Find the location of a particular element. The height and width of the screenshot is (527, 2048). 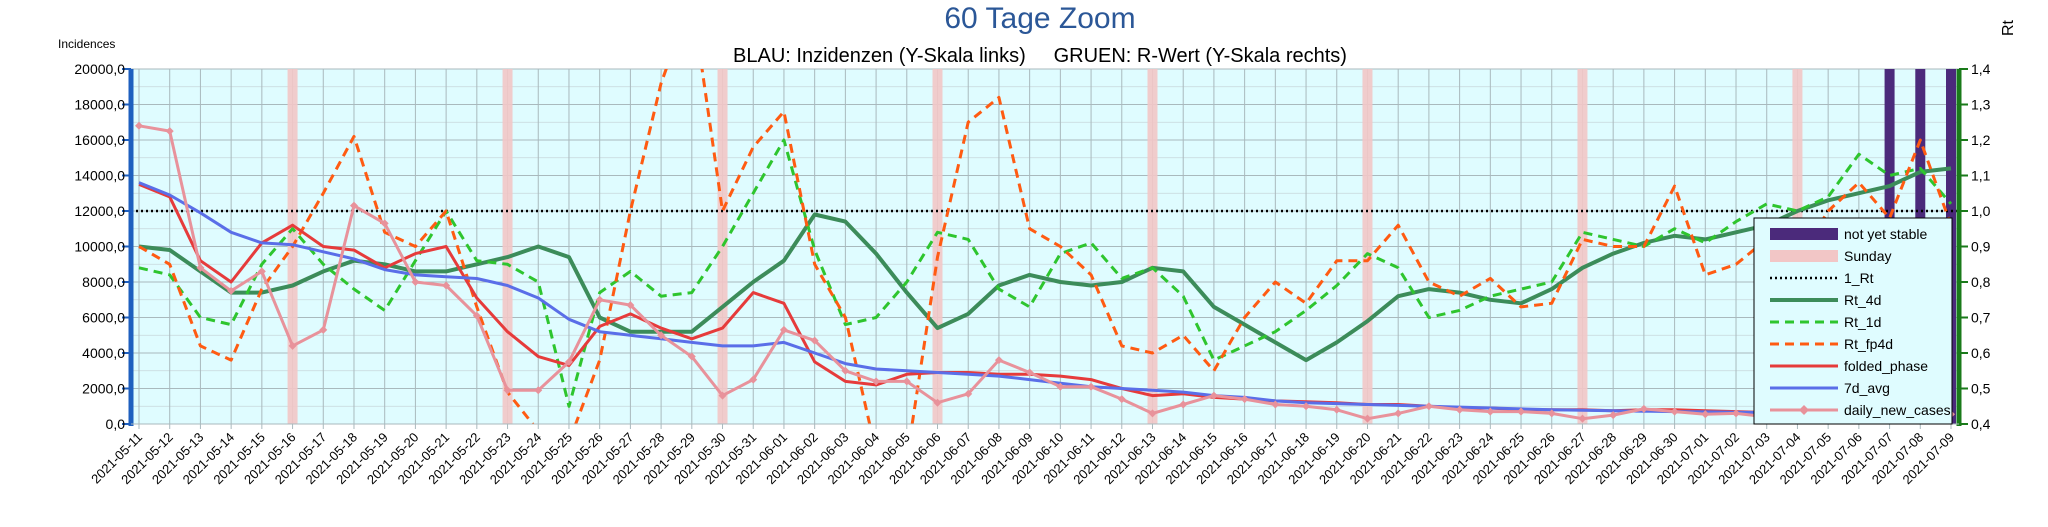

chart-title: 60 Tage Zoom is located at coordinates (1039, 18).